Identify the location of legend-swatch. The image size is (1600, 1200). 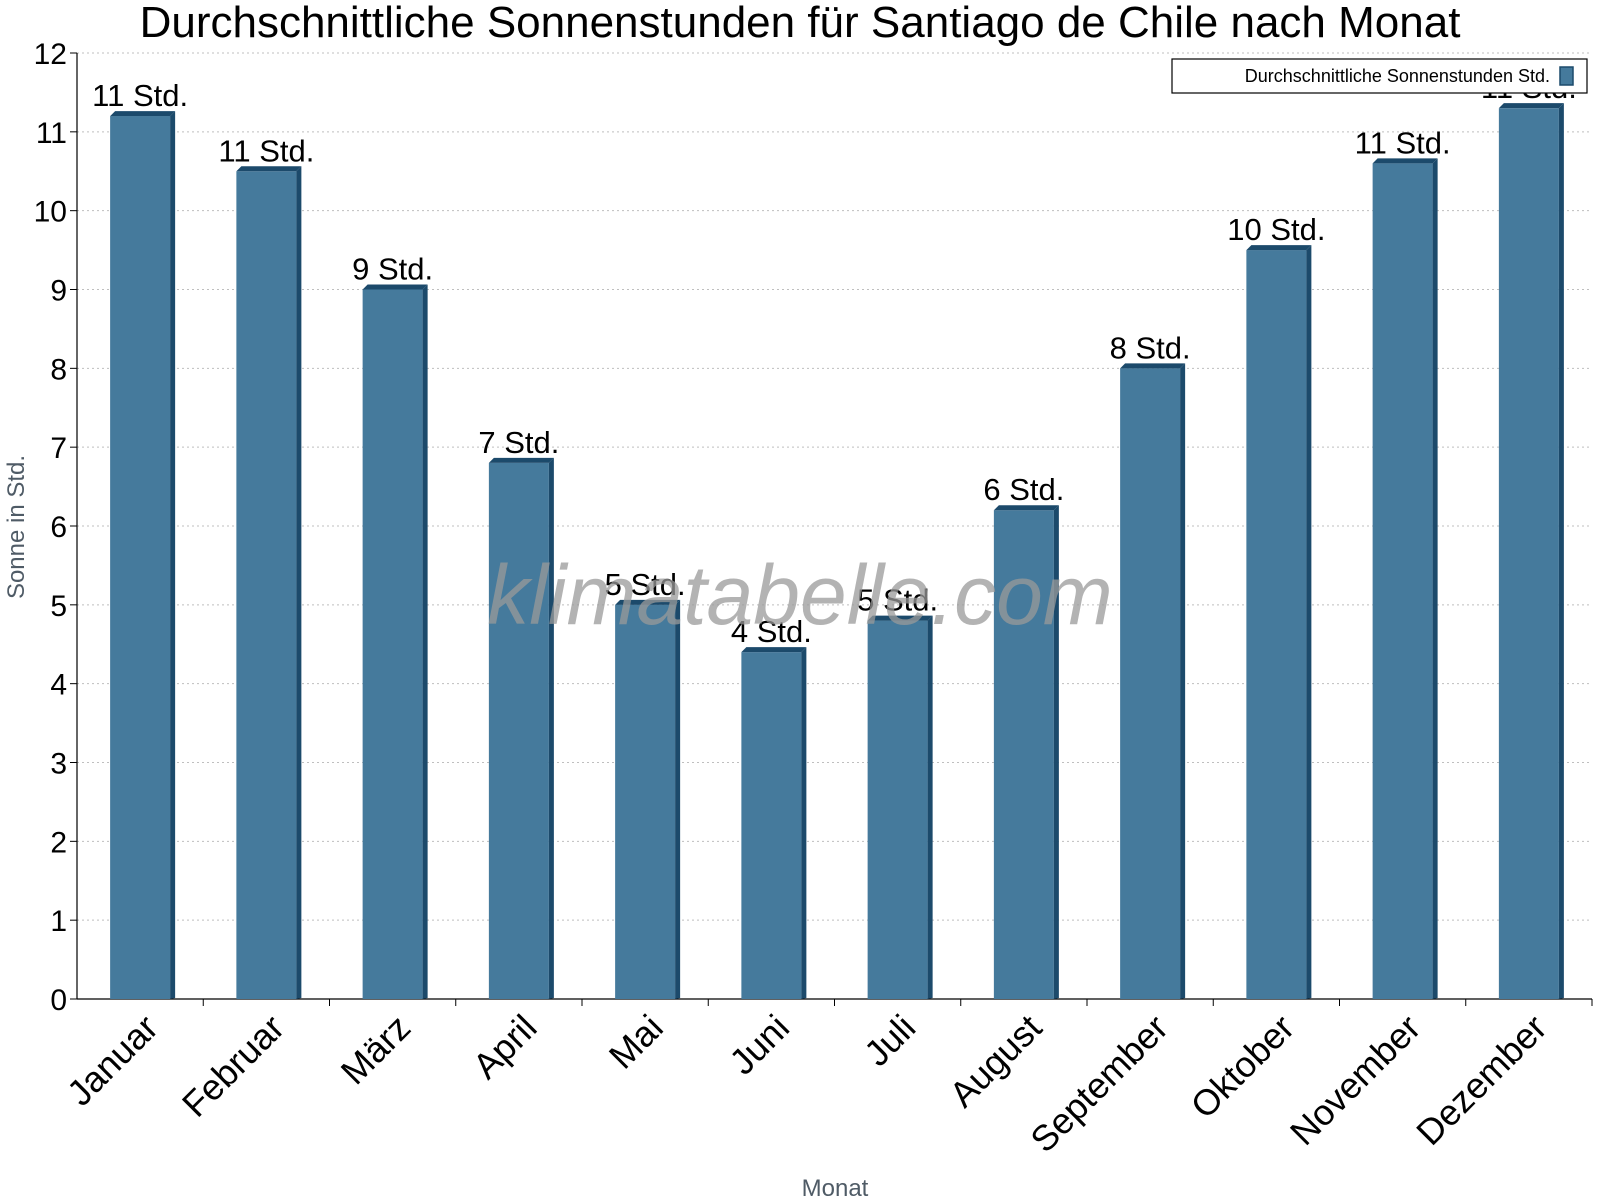
(1566, 76).